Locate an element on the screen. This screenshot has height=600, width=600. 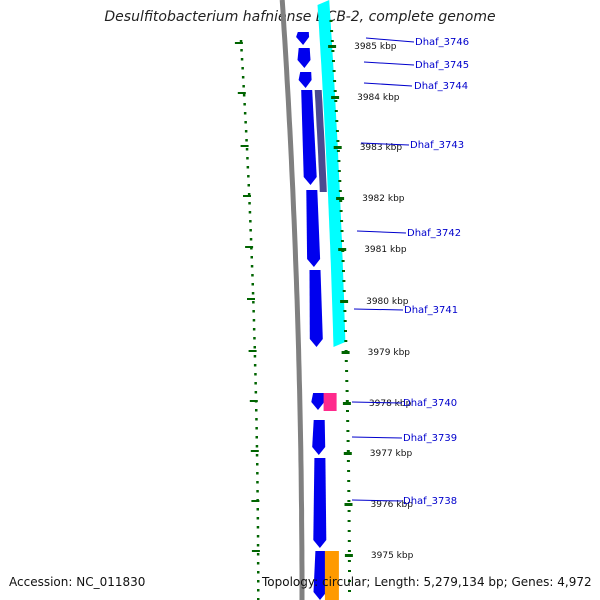
backbone-circle is located at coordinates (292, 300).